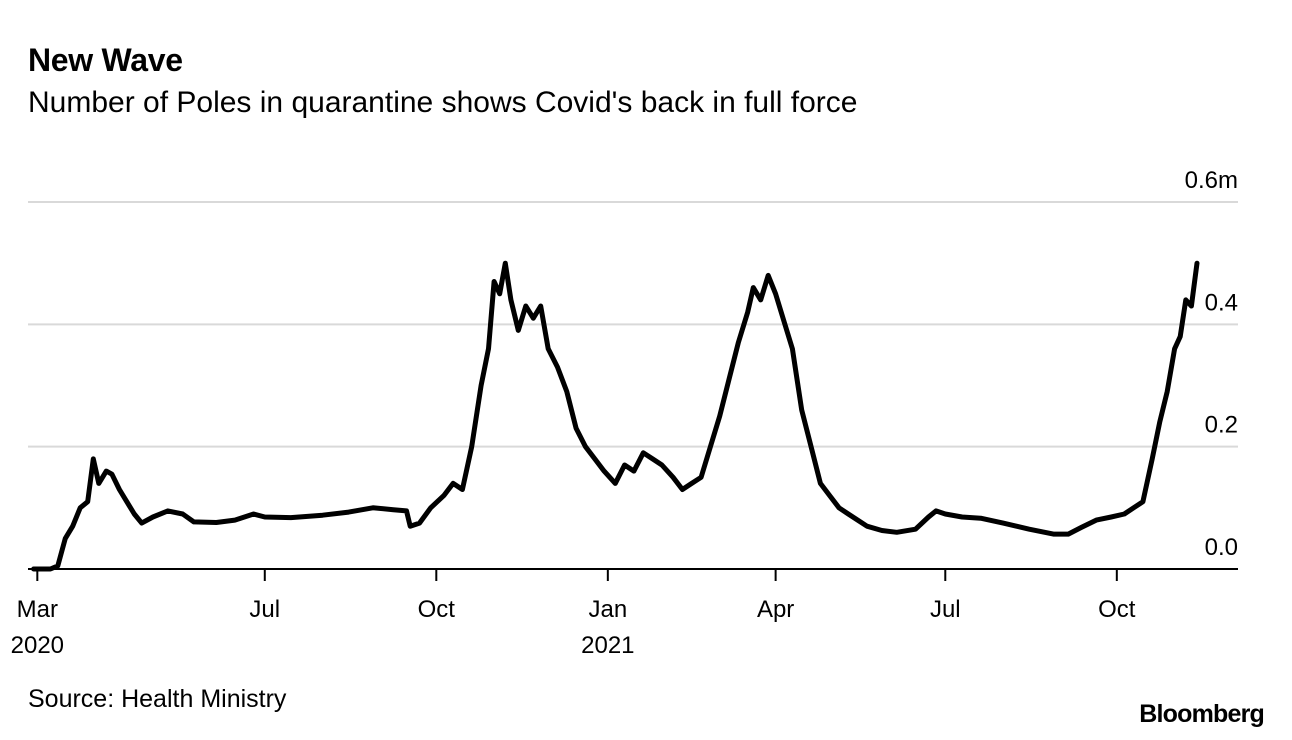  I want to click on x-tick-year-label: 2020, so click(37, 645).